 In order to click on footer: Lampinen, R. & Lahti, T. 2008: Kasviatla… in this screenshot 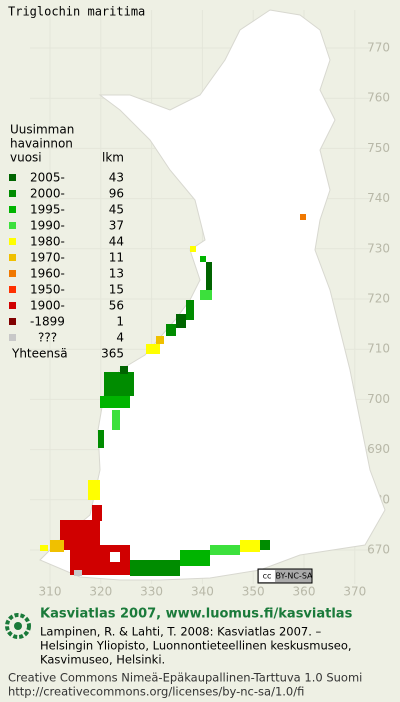, I will do `click(185, 662)`.